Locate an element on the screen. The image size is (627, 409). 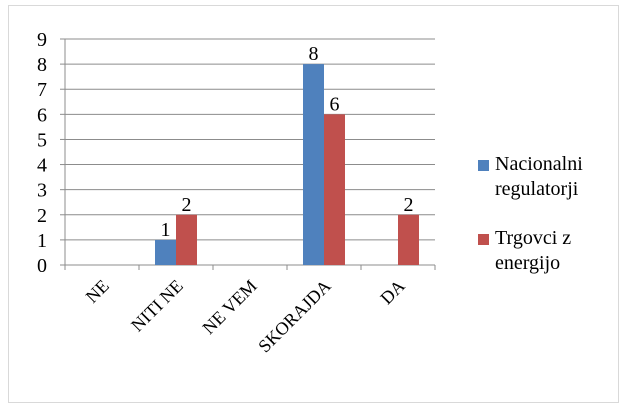
y-tick-label: 8 is located at coordinates (42, 65).